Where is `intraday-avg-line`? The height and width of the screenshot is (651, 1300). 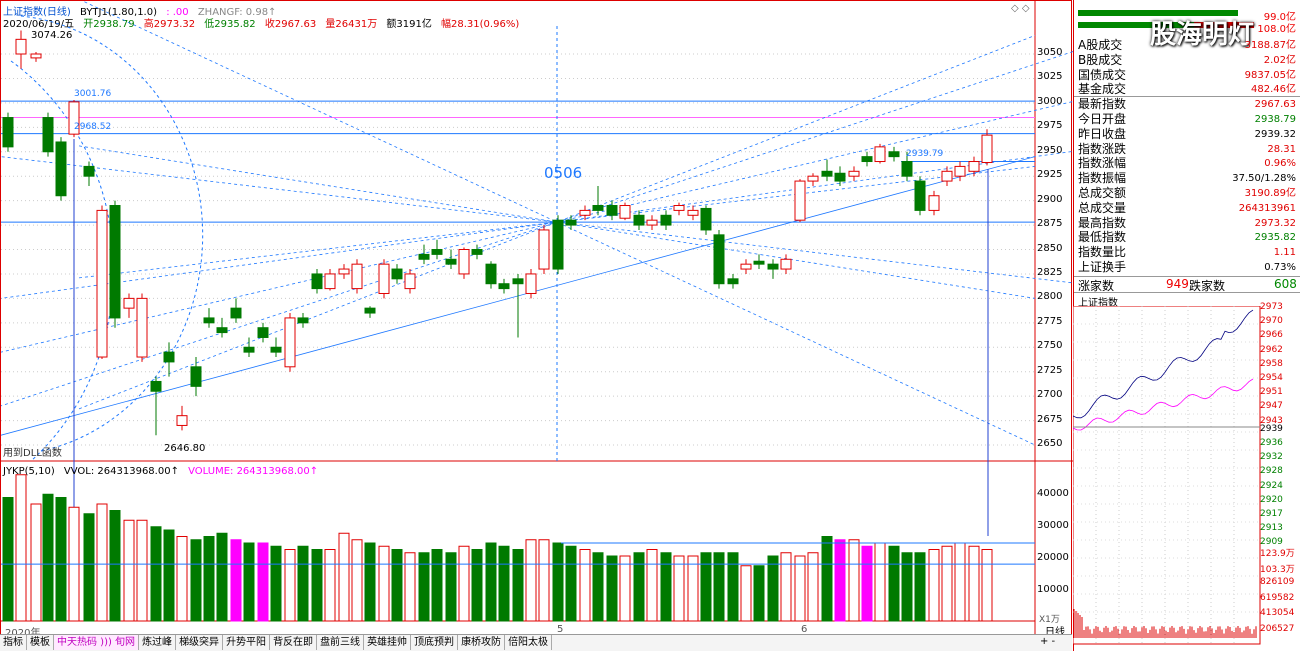 intraday-avg-line is located at coordinates (1163, 404).